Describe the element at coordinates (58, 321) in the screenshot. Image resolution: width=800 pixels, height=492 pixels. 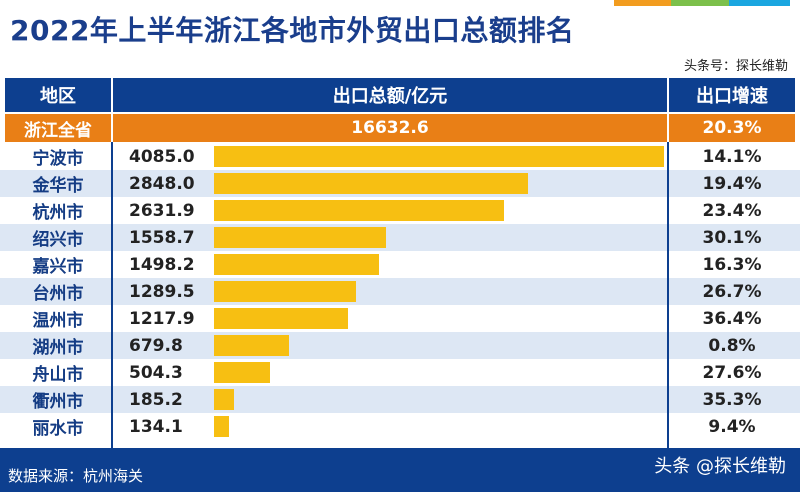
I see `row-region-label: 温州市` at that location.